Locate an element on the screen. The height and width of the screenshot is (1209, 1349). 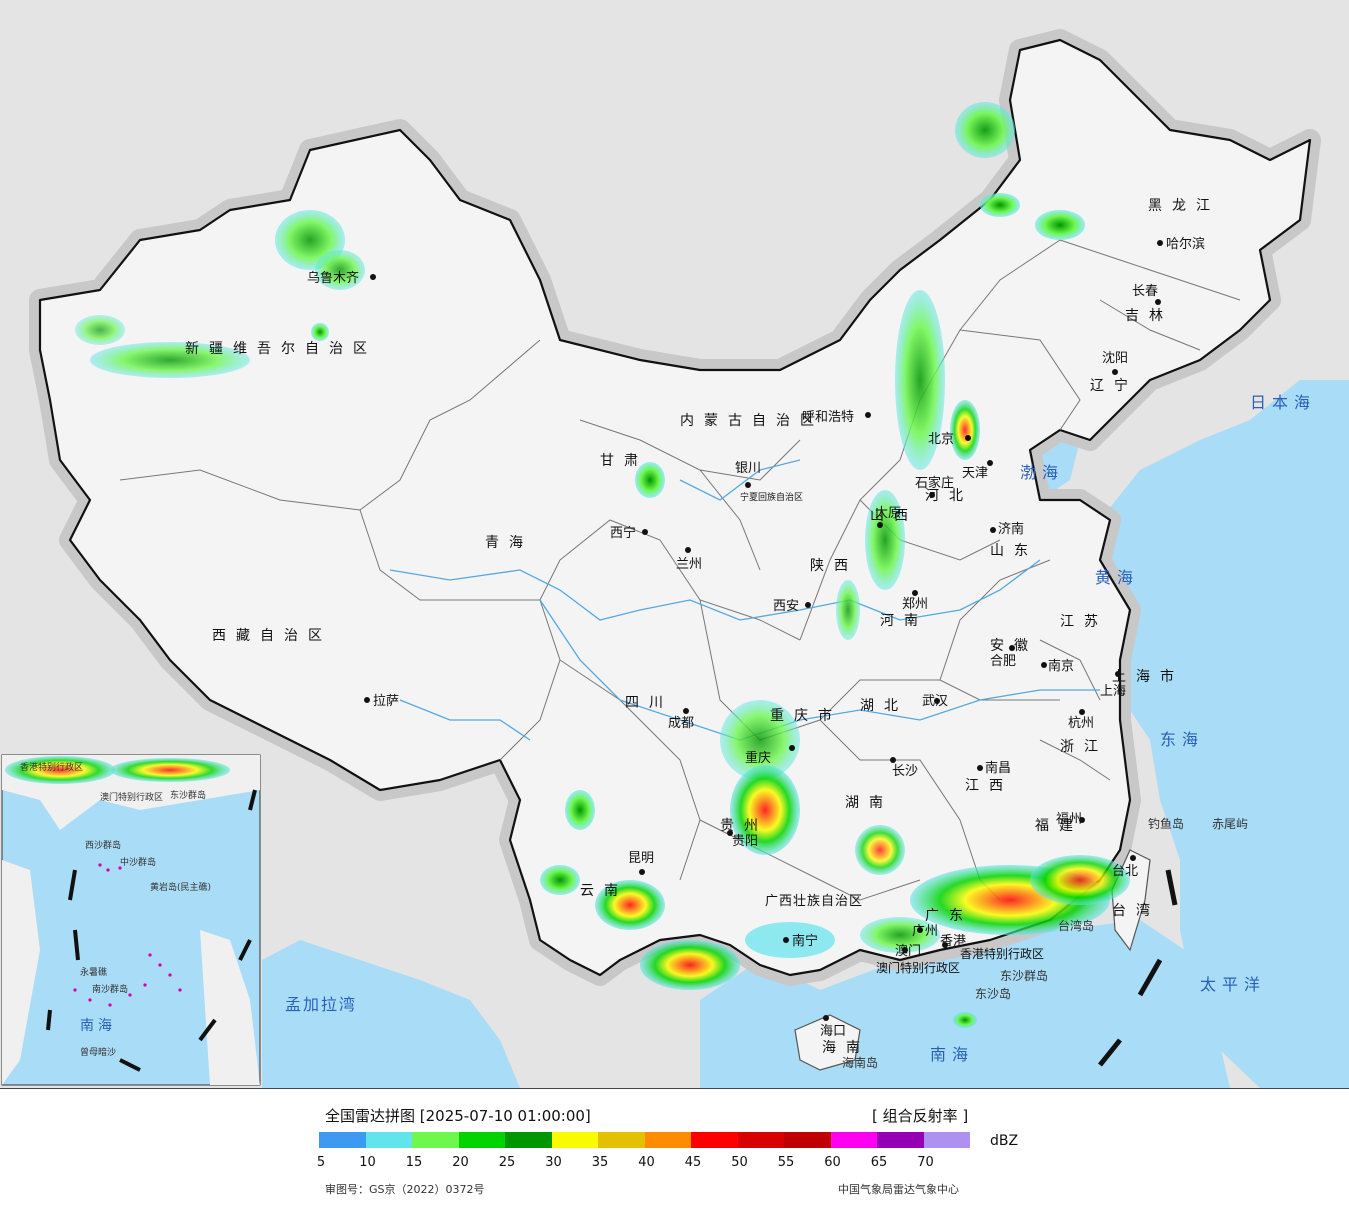
legend-tick-label: 25 is located at coordinates (507, 1162).